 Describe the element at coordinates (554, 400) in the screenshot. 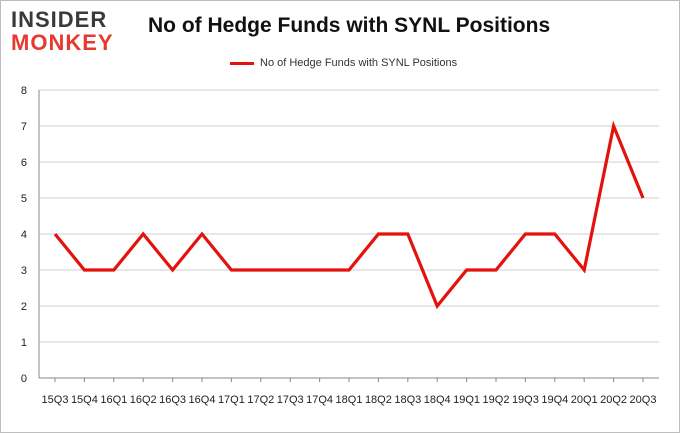

I see `x-tick-label: 19Q4` at that location.